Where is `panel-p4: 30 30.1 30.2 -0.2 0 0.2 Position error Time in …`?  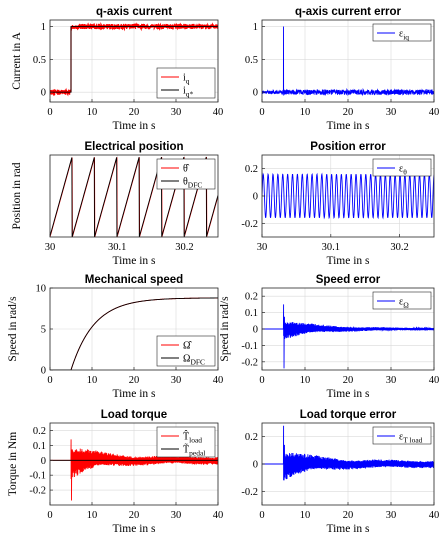 panel-p4: 30 30.1 30.2 -0.2 0 0.2 Position error Time in … is located at coordinates (338, 204).